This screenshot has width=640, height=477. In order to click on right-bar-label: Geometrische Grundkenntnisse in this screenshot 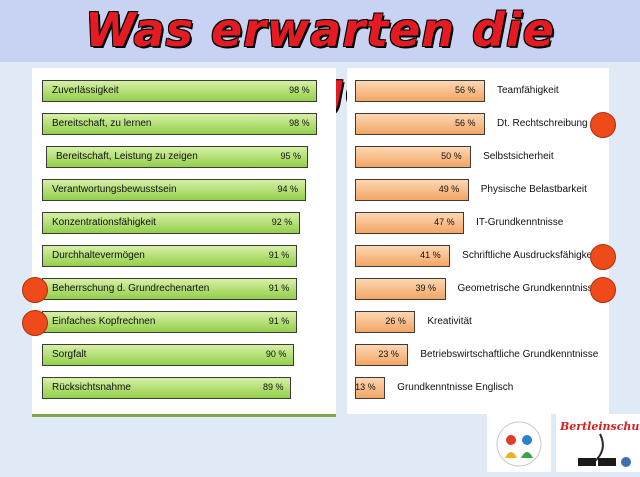, I will do `click(528, 288)`.